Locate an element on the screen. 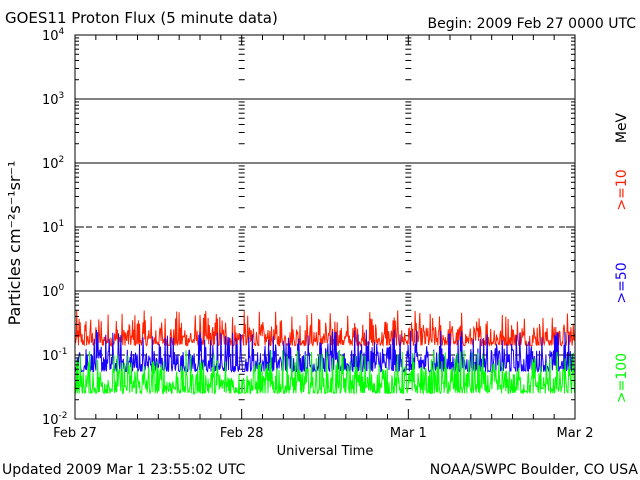 Image resolution: width=640 pixels, height=480 pixels. updated-timestamp: Updated 2009 Mar 1 23:55:02 UTC is located at coordinates (124, 470).